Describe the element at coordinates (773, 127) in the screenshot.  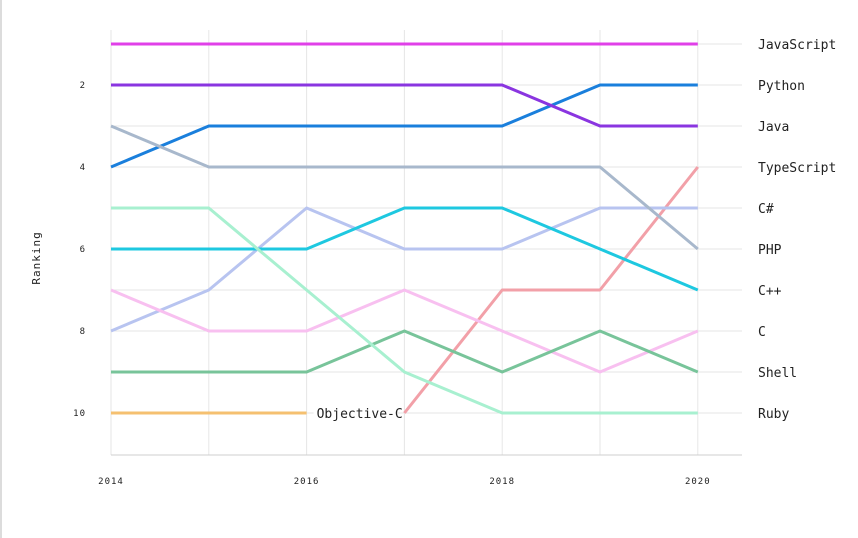
I see `end-label-java: Java` at that location.